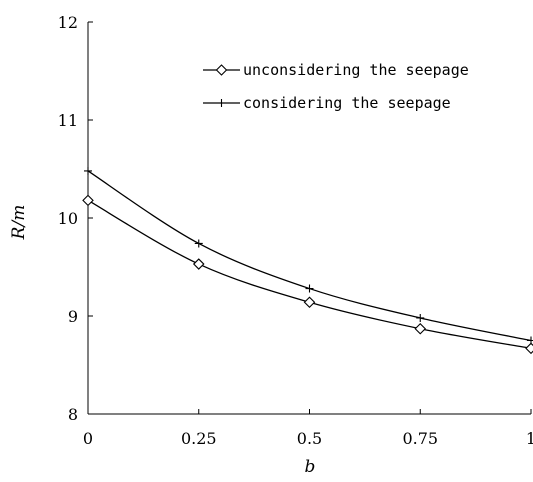  Describe the element at coordinates (19, 223) in the screenshot. I see `y-axis-title: R/m` at that location.